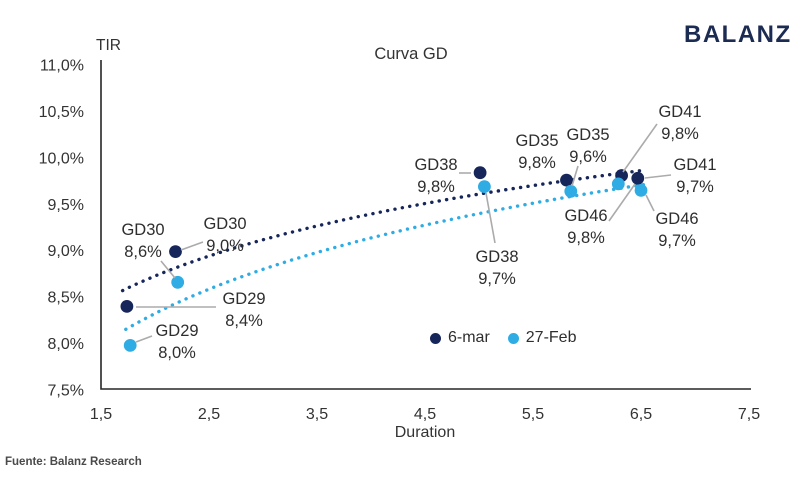 The image size is (800, 498). I want to click on leader-line-GD30-27-Feb, so click(168, 269).